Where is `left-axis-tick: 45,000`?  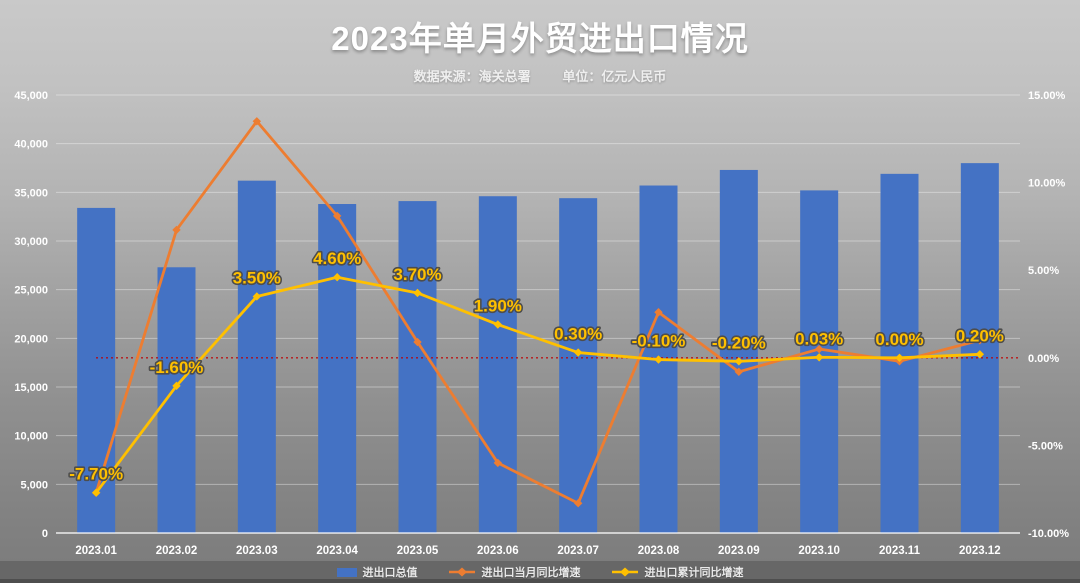
left-axis-tick: 45,000 is located at coordinates (31, 96).